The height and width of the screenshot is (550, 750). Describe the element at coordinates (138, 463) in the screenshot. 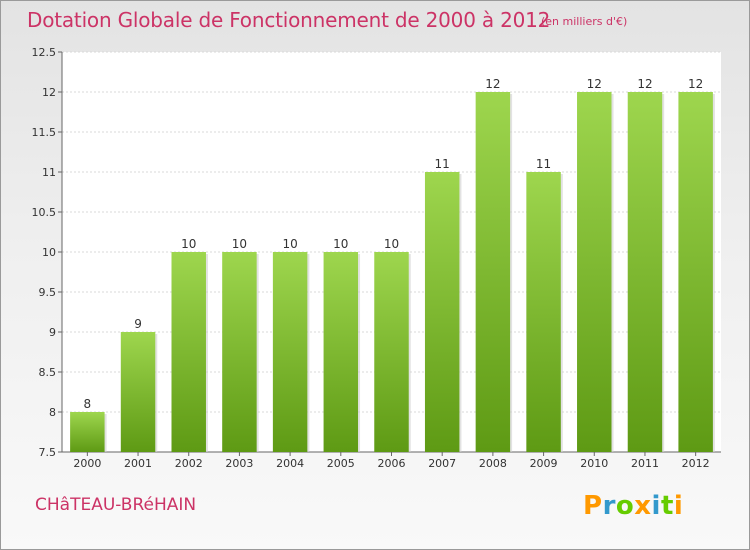

I see `x-tick-label: 2001` at that location.